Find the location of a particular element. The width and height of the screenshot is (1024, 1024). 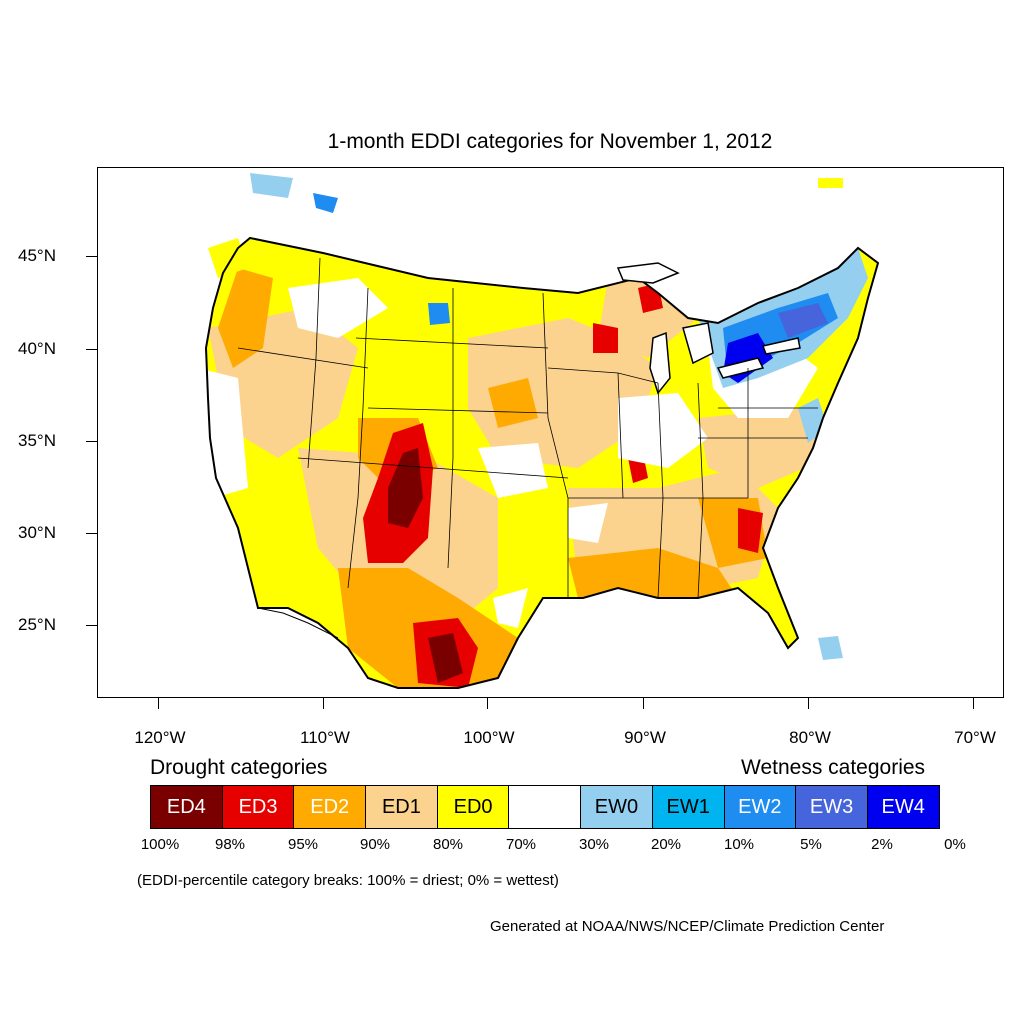

legend-cell-normal is located at coordinates (545, 807).